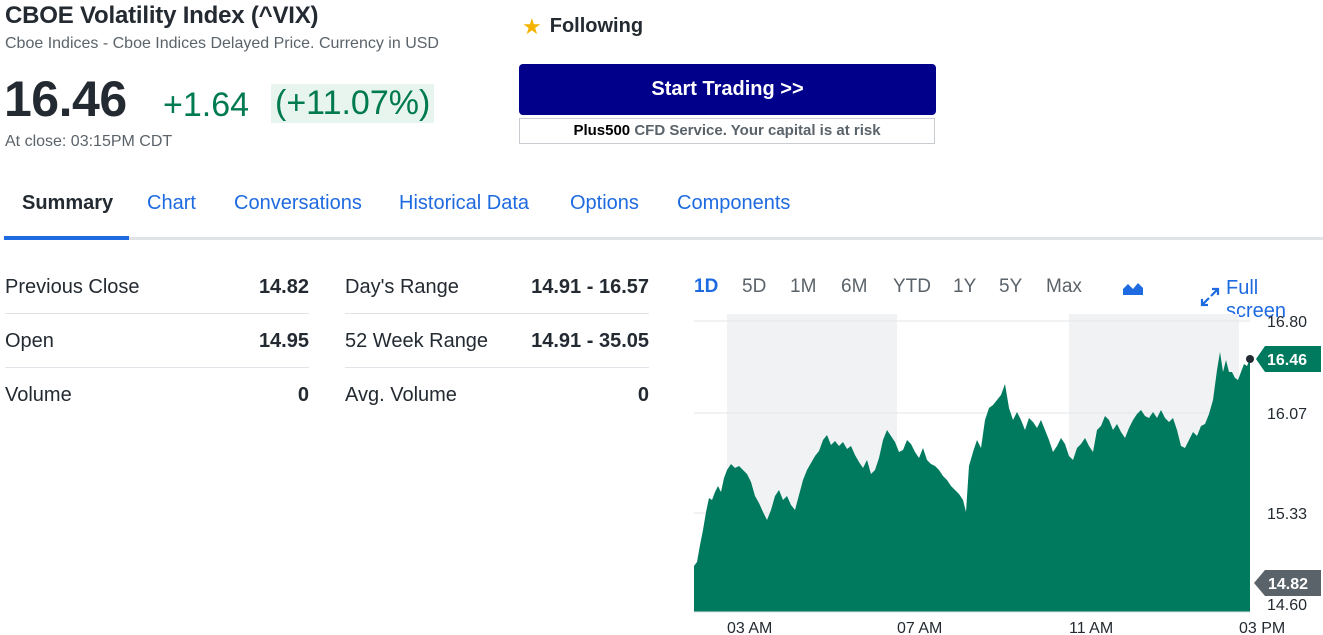  Describe the element at coordinates (532, 26) in the screenshot. I see `star-icon: ★` at that location.